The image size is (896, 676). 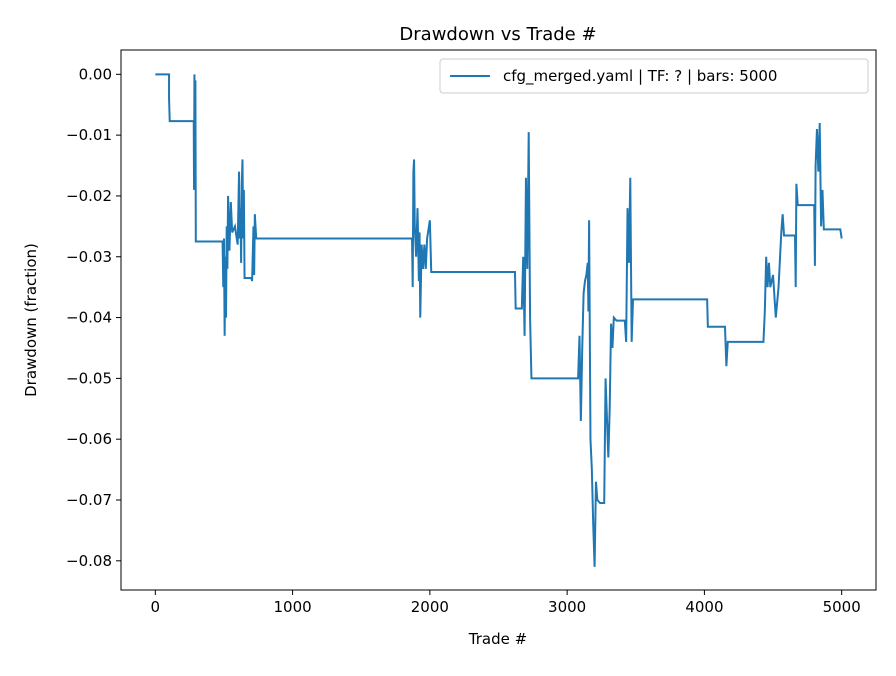 What do you see at coordinates (89, 196) in the screenshot?
I see `y-tick-label: −0.02` at bounding box center [89, 196].